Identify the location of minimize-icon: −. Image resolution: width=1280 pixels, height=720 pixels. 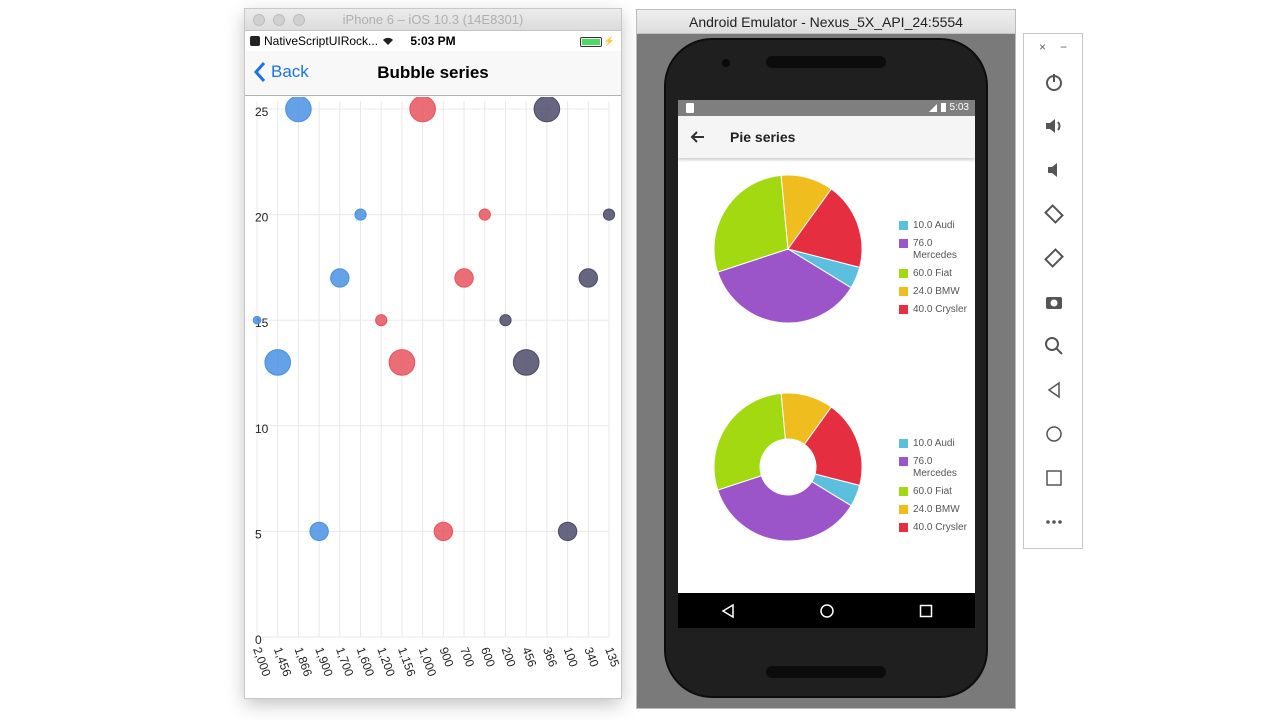
(1064, 47).